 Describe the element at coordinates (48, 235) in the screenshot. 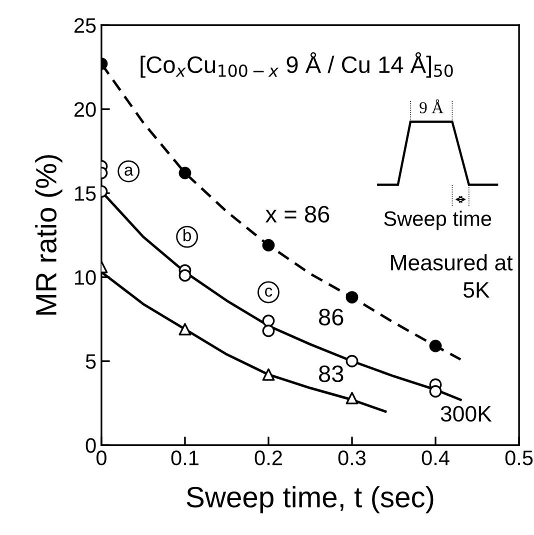

I see `y-axis-title: MR ratio (%)` at that location.